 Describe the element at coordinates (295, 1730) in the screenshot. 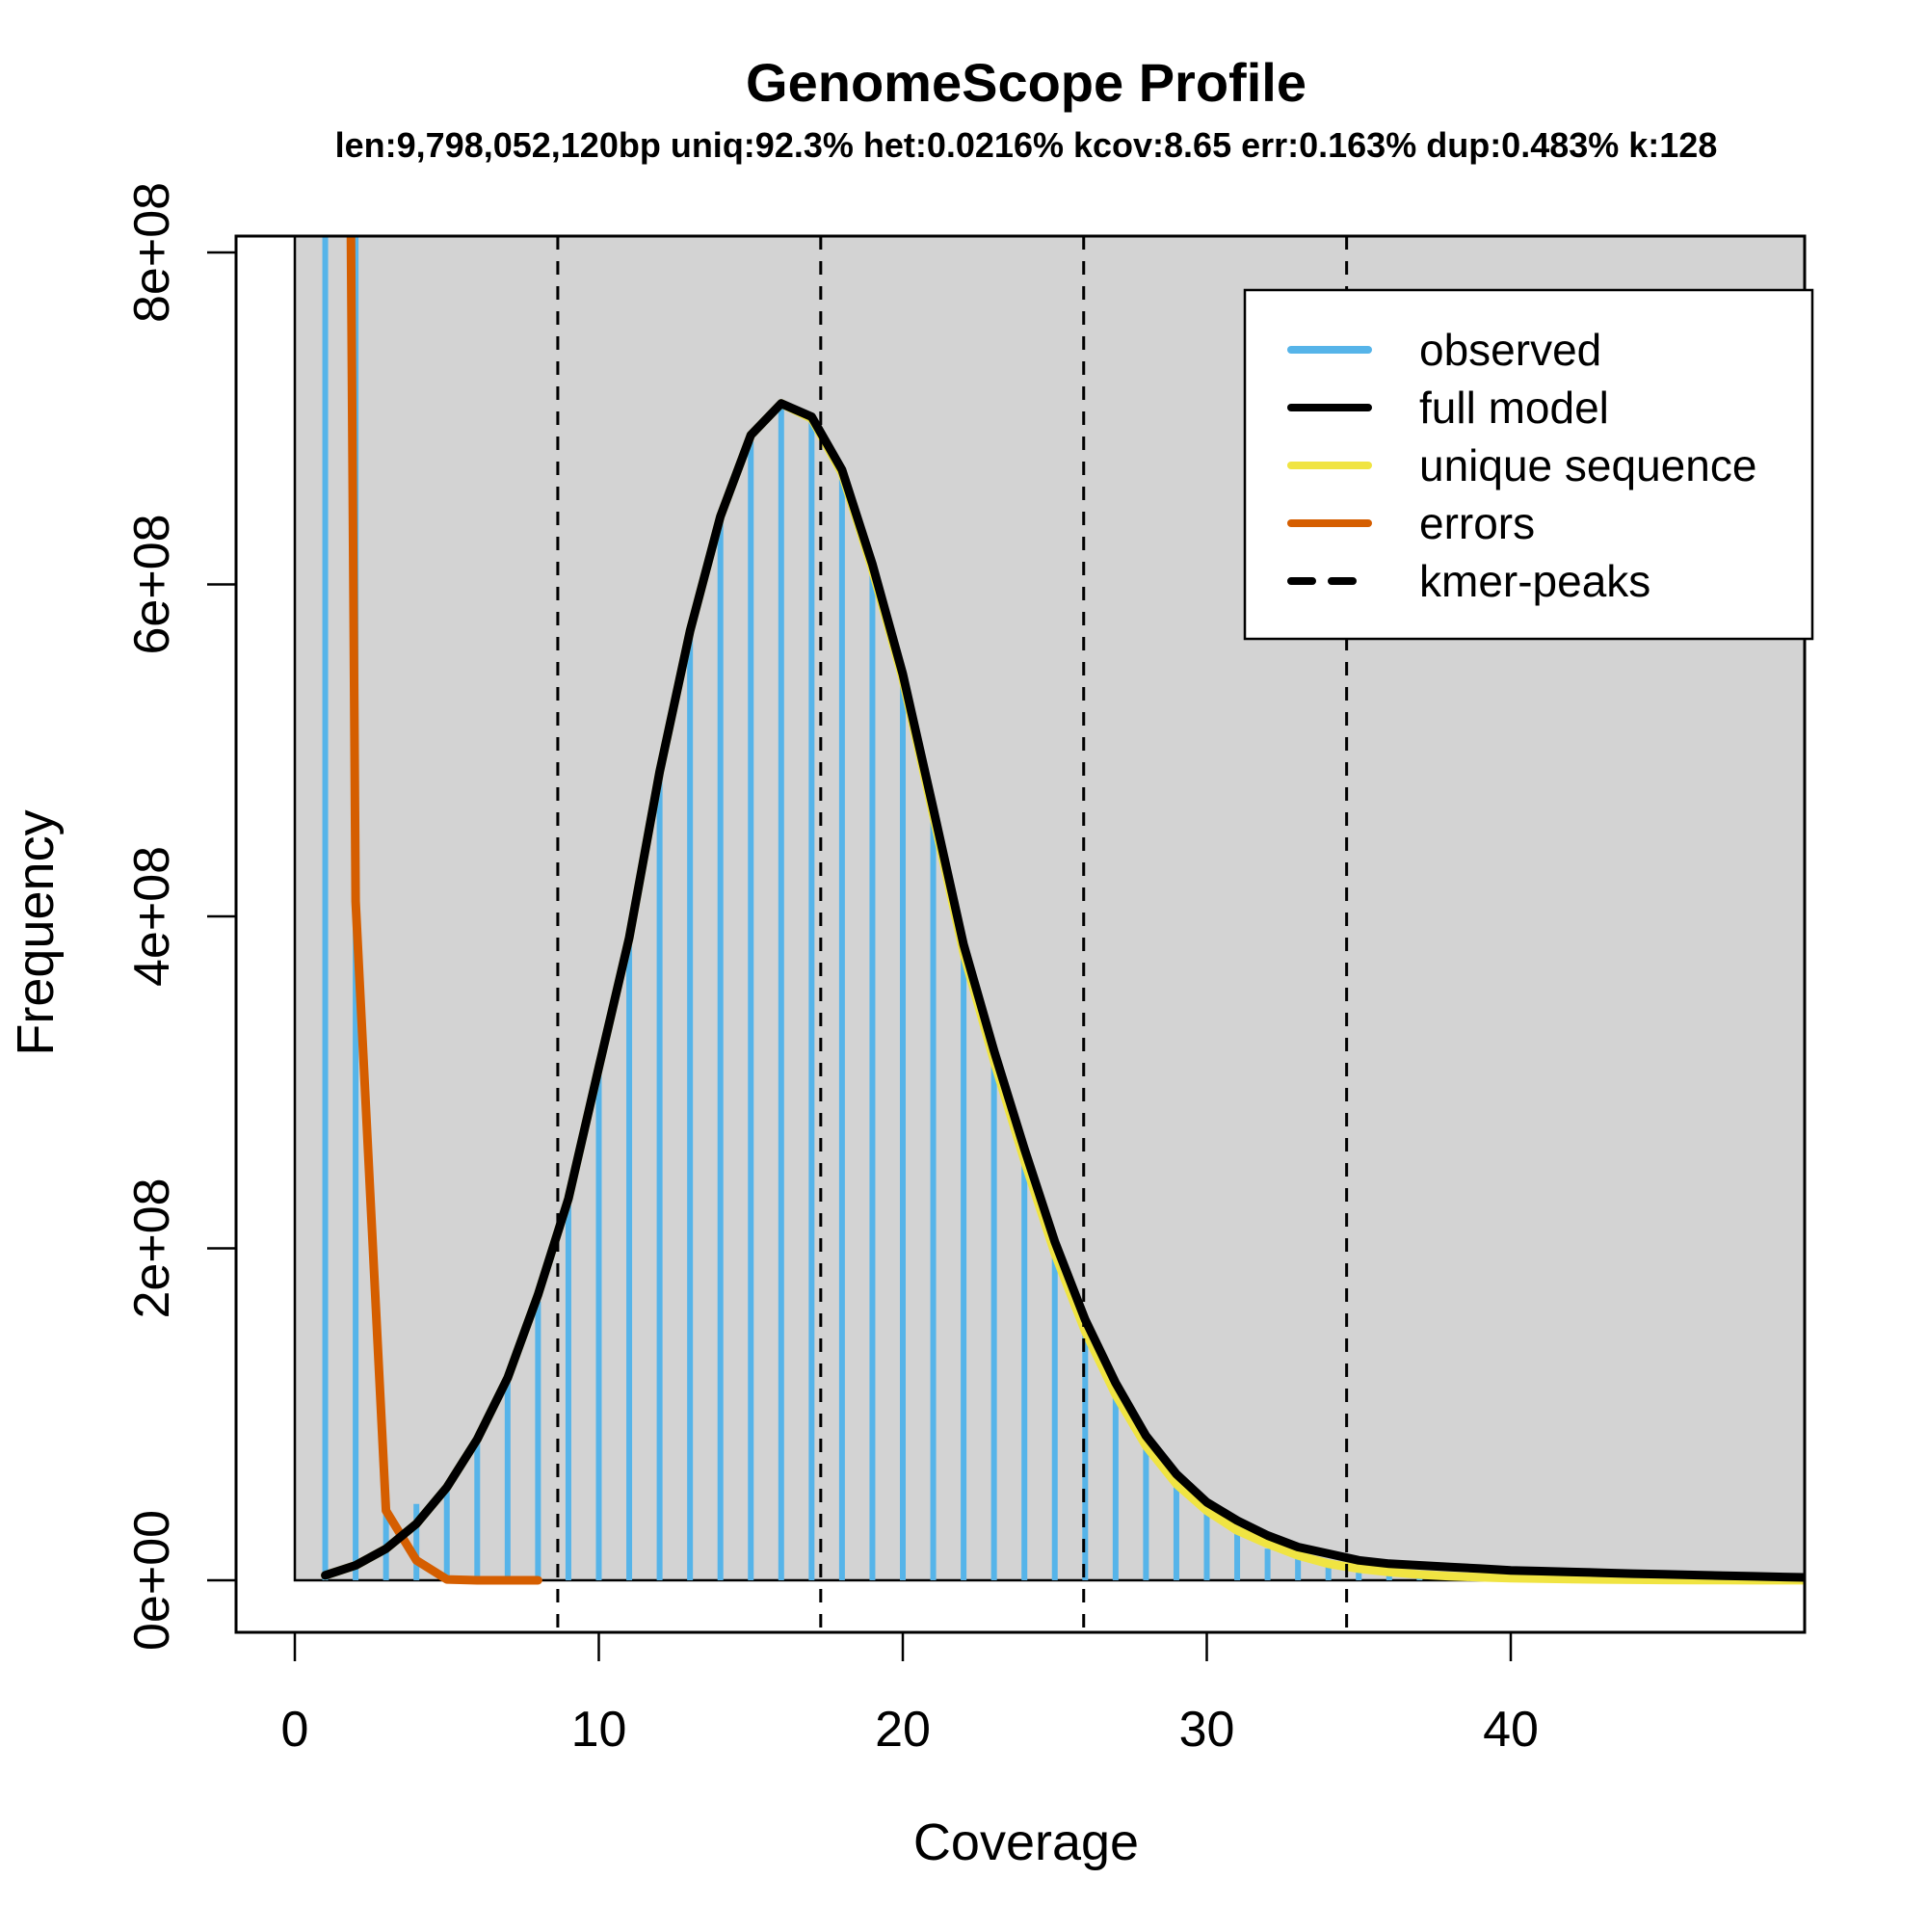

I see `x-tick-label: 0` at that location.